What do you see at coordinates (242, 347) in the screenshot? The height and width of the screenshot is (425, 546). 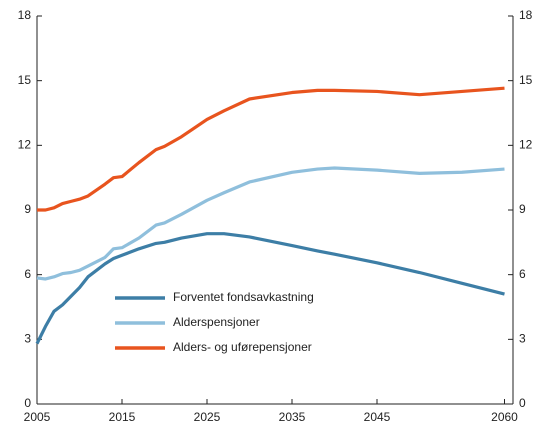 I see `legend-label: Alders- og uførepensjoner` at bounding box center [242, 347].